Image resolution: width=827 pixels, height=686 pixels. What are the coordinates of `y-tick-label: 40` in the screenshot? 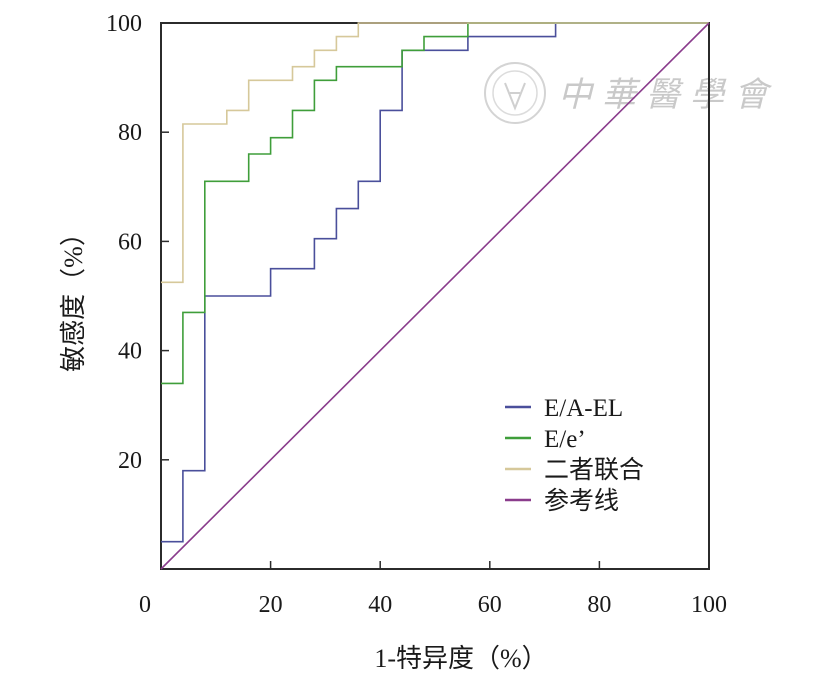 It's located at (130, 352).